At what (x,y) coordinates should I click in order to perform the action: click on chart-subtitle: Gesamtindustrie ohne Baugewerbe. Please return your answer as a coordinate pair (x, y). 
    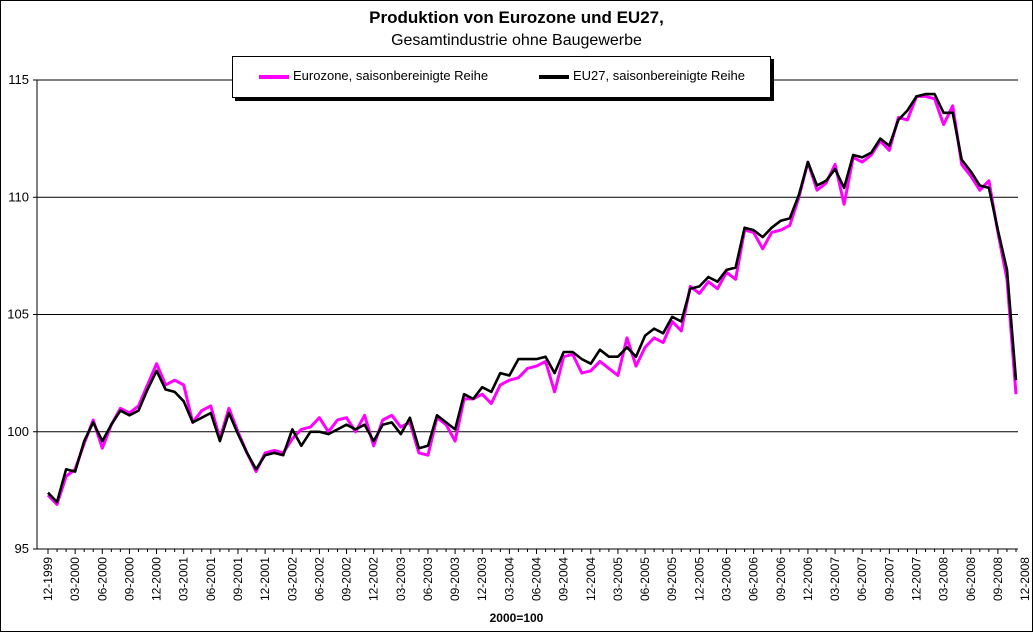
    Looking at the image, I should click on (516, 40).